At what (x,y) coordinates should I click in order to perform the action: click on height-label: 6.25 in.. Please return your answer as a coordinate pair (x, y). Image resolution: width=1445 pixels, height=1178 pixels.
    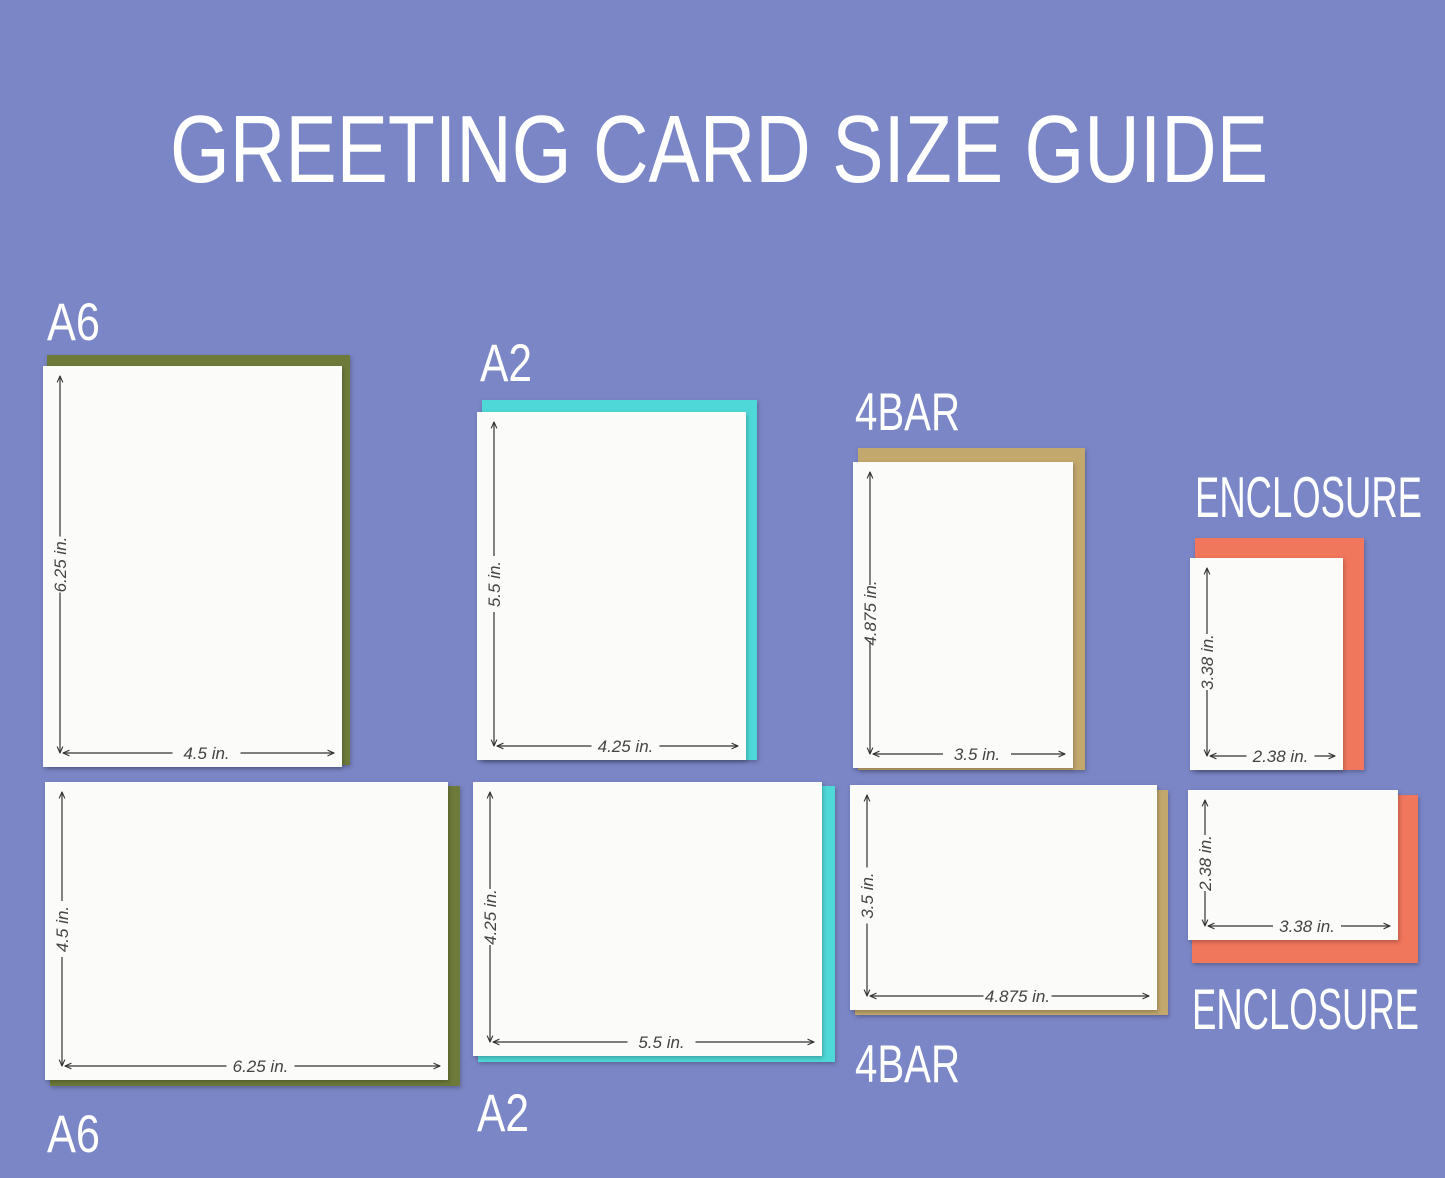
    Looking at the image, I should click on (60, 565).